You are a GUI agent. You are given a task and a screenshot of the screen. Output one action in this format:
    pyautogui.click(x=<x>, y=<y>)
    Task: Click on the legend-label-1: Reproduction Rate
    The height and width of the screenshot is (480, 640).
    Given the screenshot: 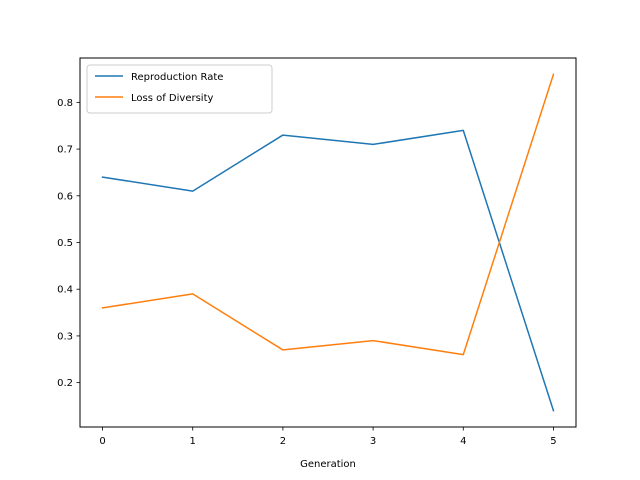 What is the action you would take?
    pyautogui.click(x=177, y=77)
    